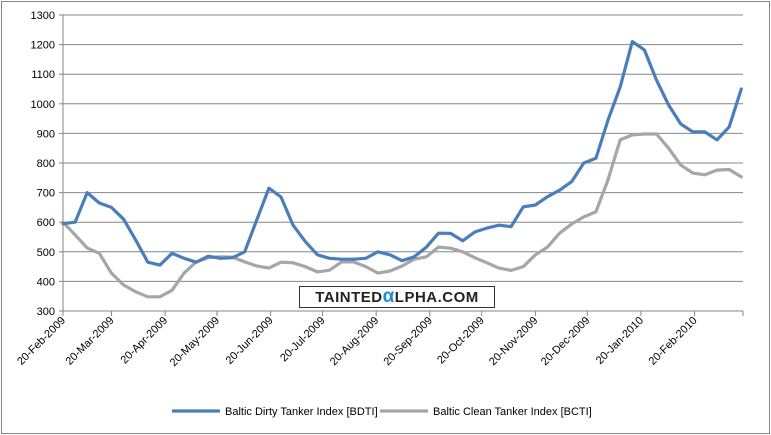 The width and height of the screenshot is (771, 435). I want to click on x-tick-label: 20-Aug-2009, so click(354, 341).